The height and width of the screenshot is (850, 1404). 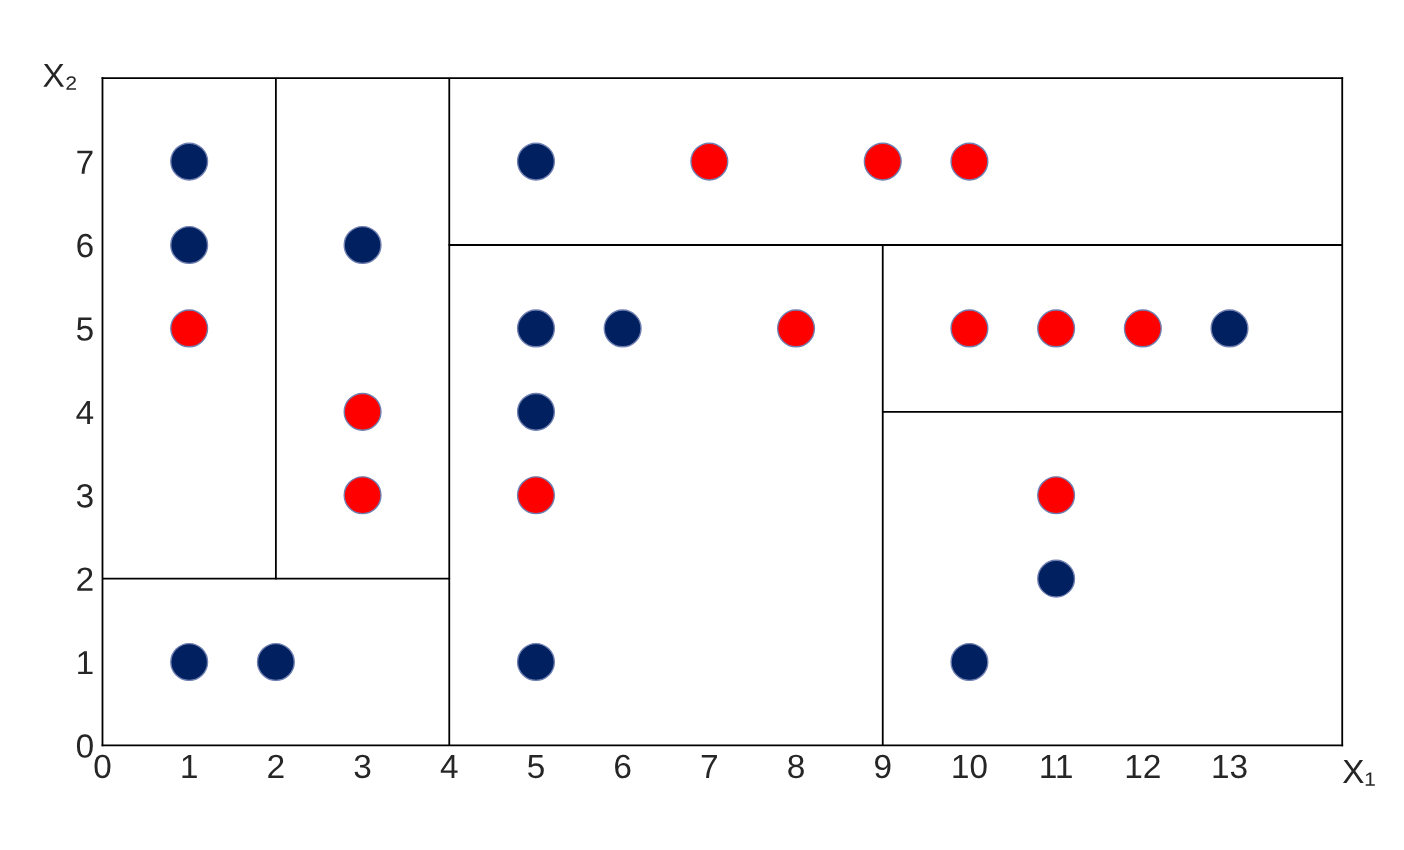 I want to click on x-tick-label: 4, so click(x=449, y=766).